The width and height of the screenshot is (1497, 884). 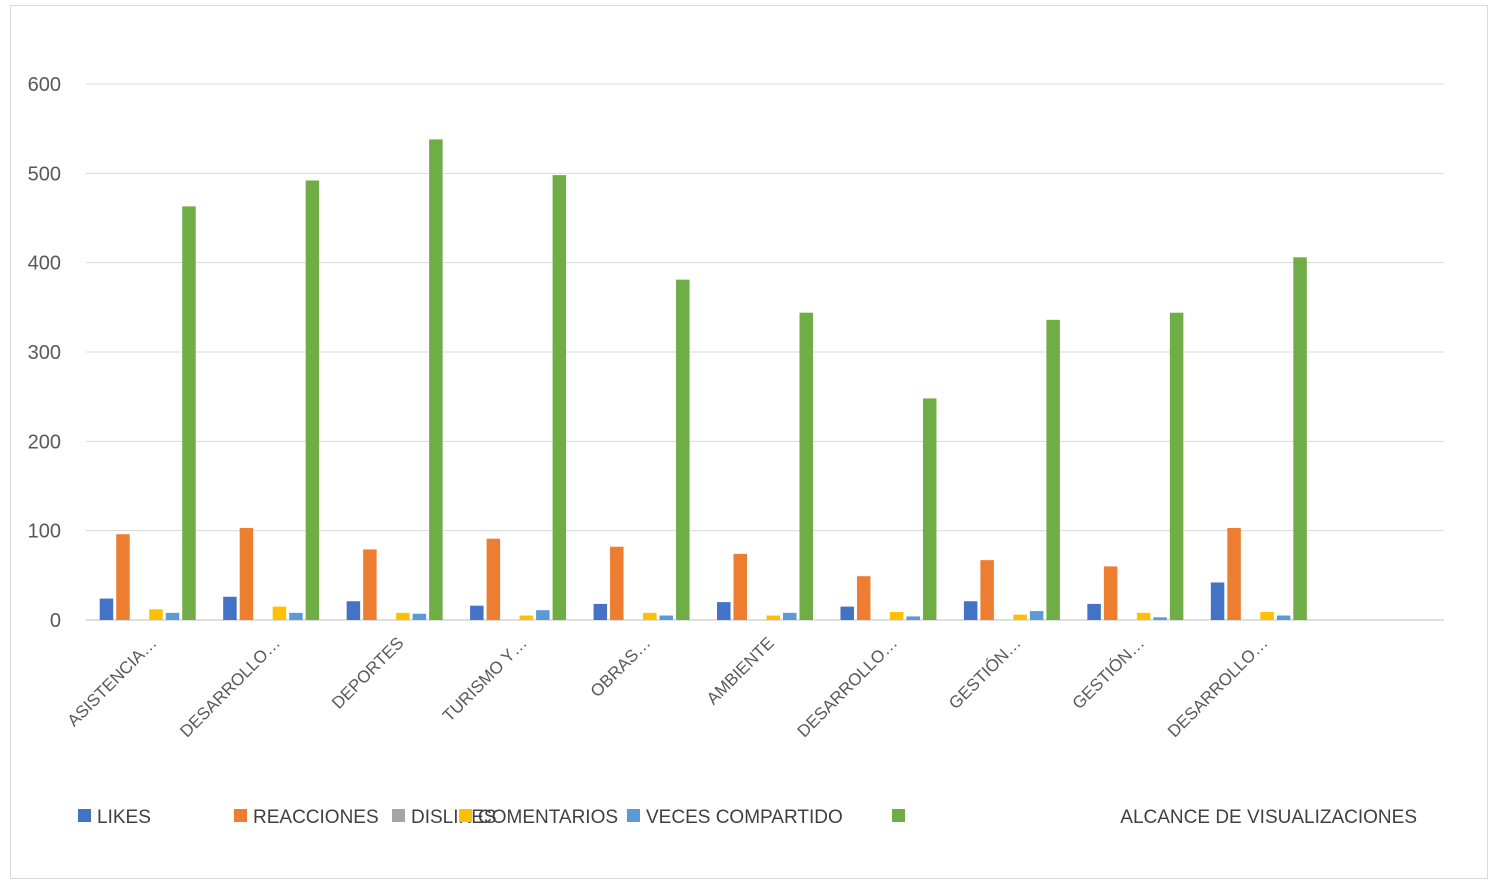 I want to click on y-tick-label: 600, so click(x=44, y=85).